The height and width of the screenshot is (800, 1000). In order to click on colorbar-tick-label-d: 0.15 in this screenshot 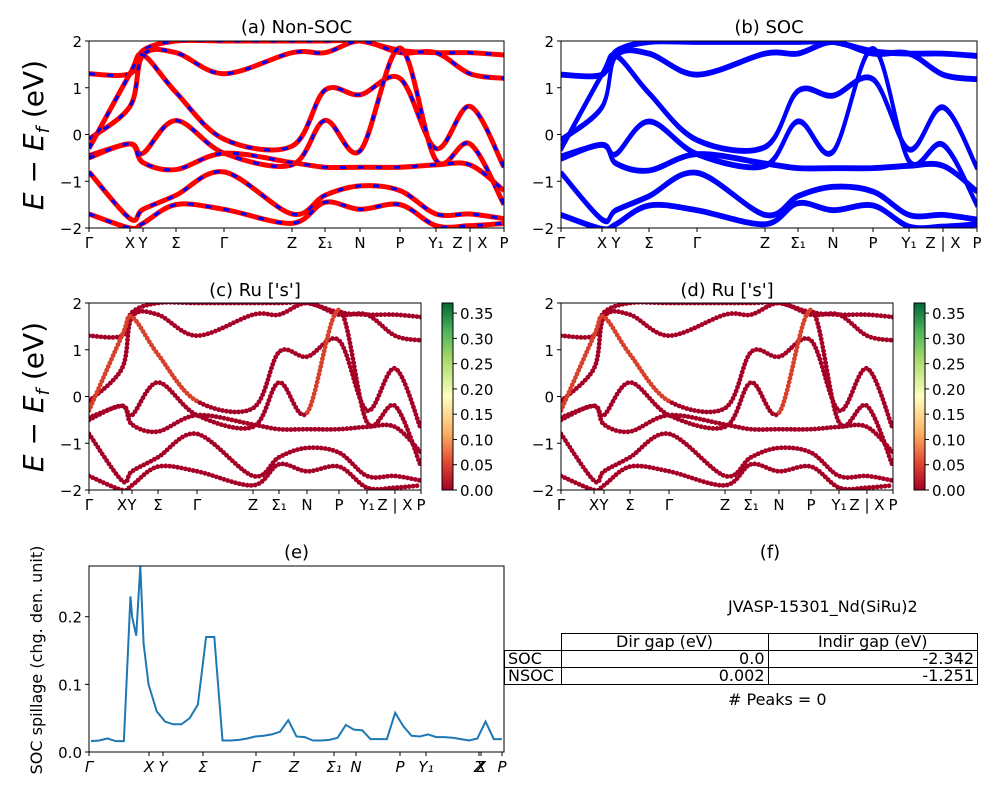, I will do `click(948, 415)`.